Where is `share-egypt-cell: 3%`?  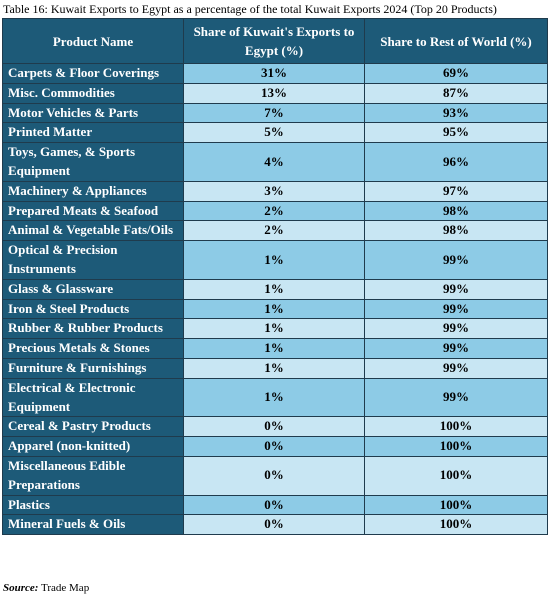
share-egypt-cell: 3% is located at coordinates (274, 191).